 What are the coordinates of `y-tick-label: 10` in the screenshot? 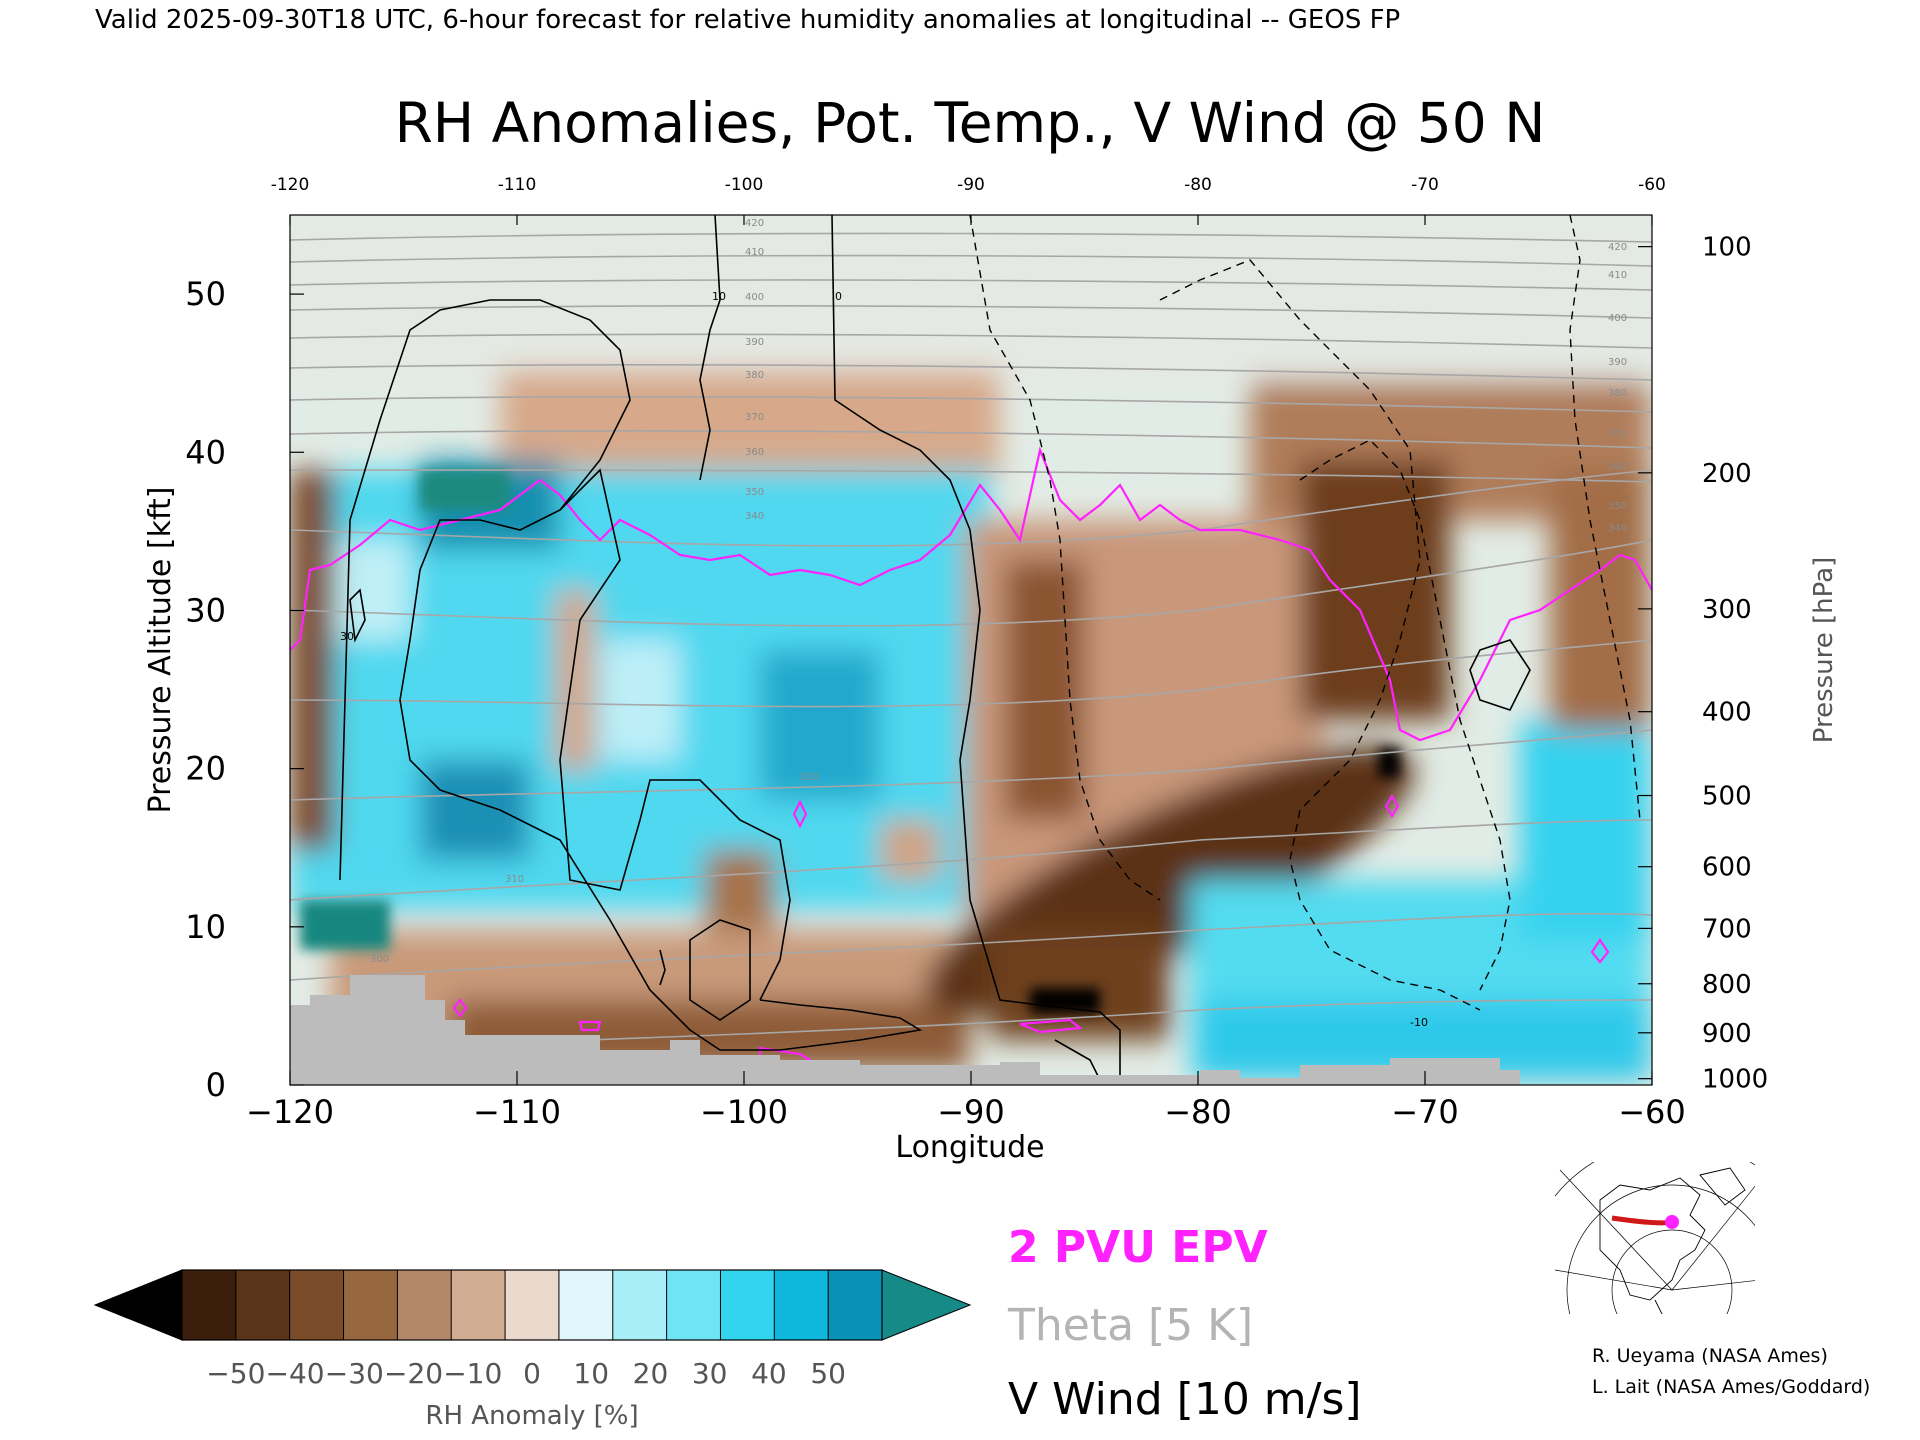 It's located at (205, 927).